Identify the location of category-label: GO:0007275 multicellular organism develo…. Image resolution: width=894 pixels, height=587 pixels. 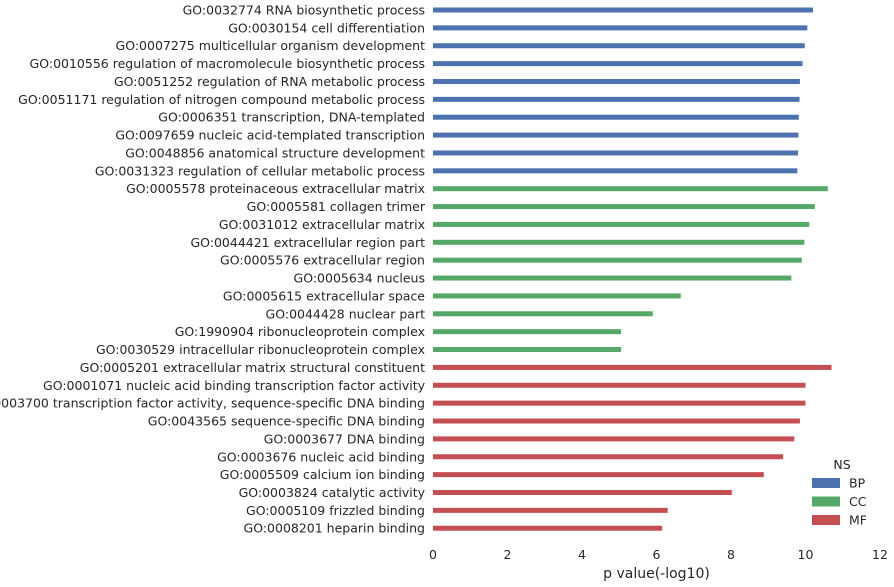
(271, 45).